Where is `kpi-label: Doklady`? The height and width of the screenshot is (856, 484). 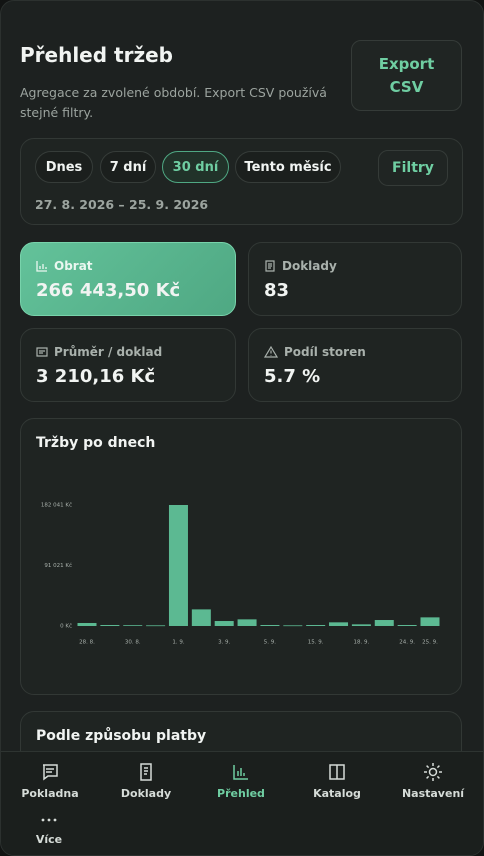
kpi-label: Doklady is located at coordinates (309, 266).